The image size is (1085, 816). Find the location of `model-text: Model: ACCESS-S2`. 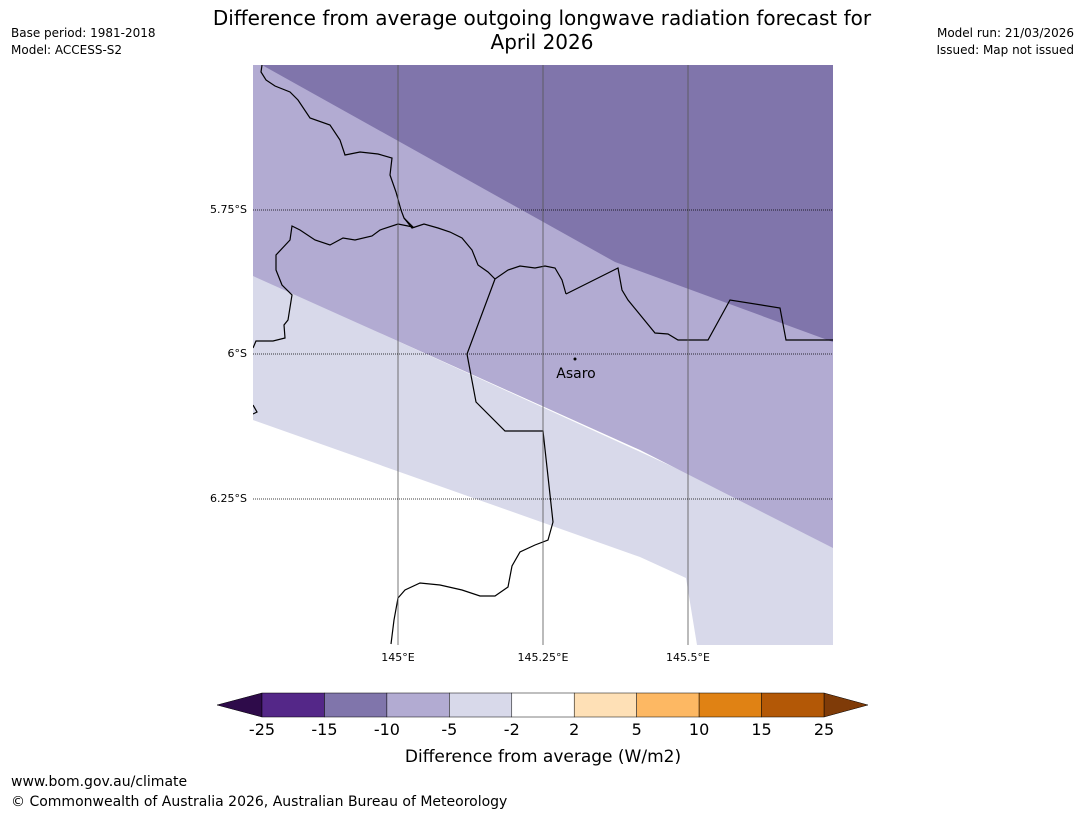

model-text: Model: ACCESS-S2 is located at coordinates (67, 50).